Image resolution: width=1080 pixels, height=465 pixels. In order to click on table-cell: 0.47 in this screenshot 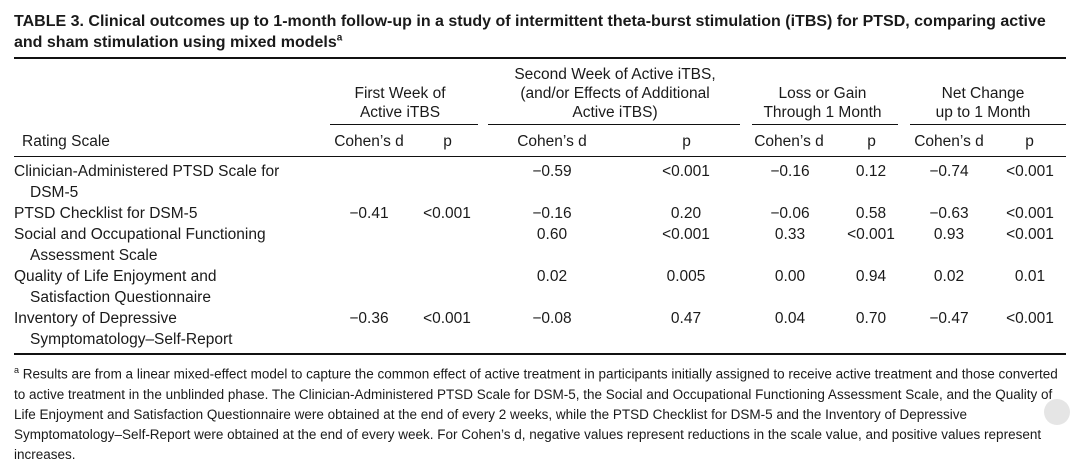, I will do `click(686, 318)`.